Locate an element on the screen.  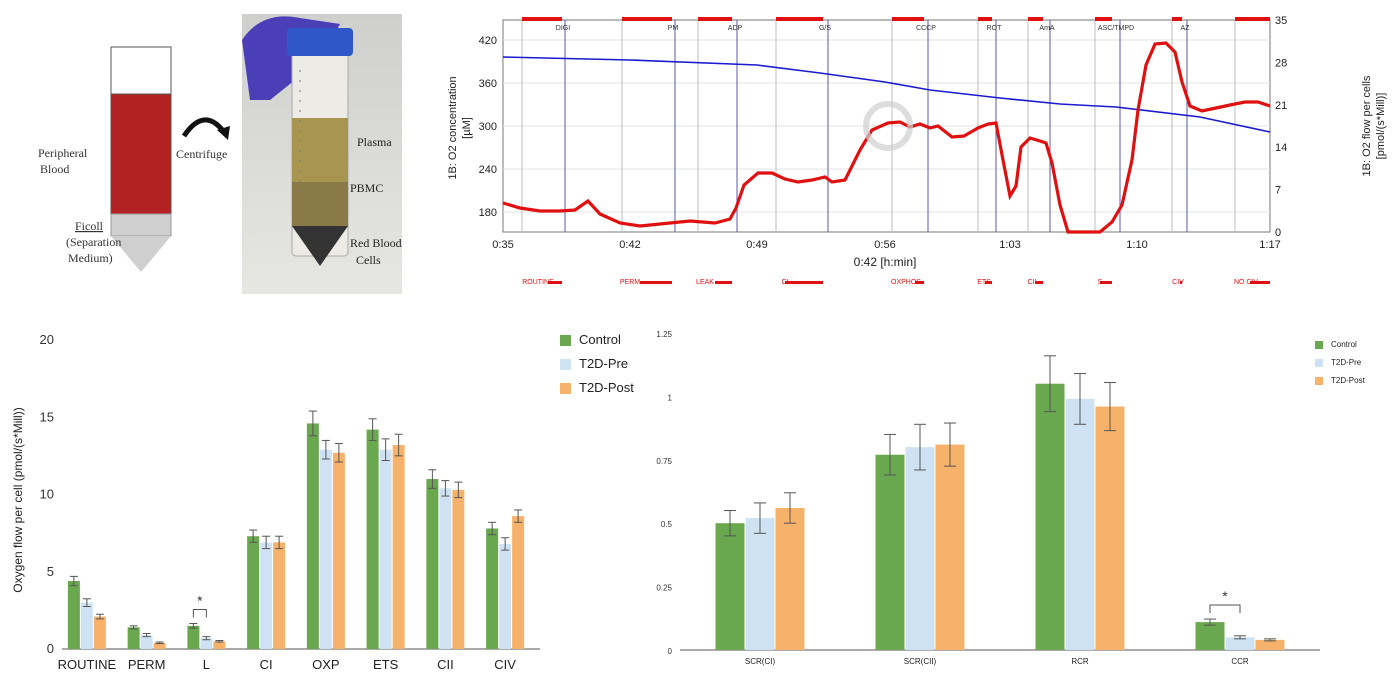
trace-ylabel-left-1: 1B: O2 concentration is located at coordinates (453, 127).